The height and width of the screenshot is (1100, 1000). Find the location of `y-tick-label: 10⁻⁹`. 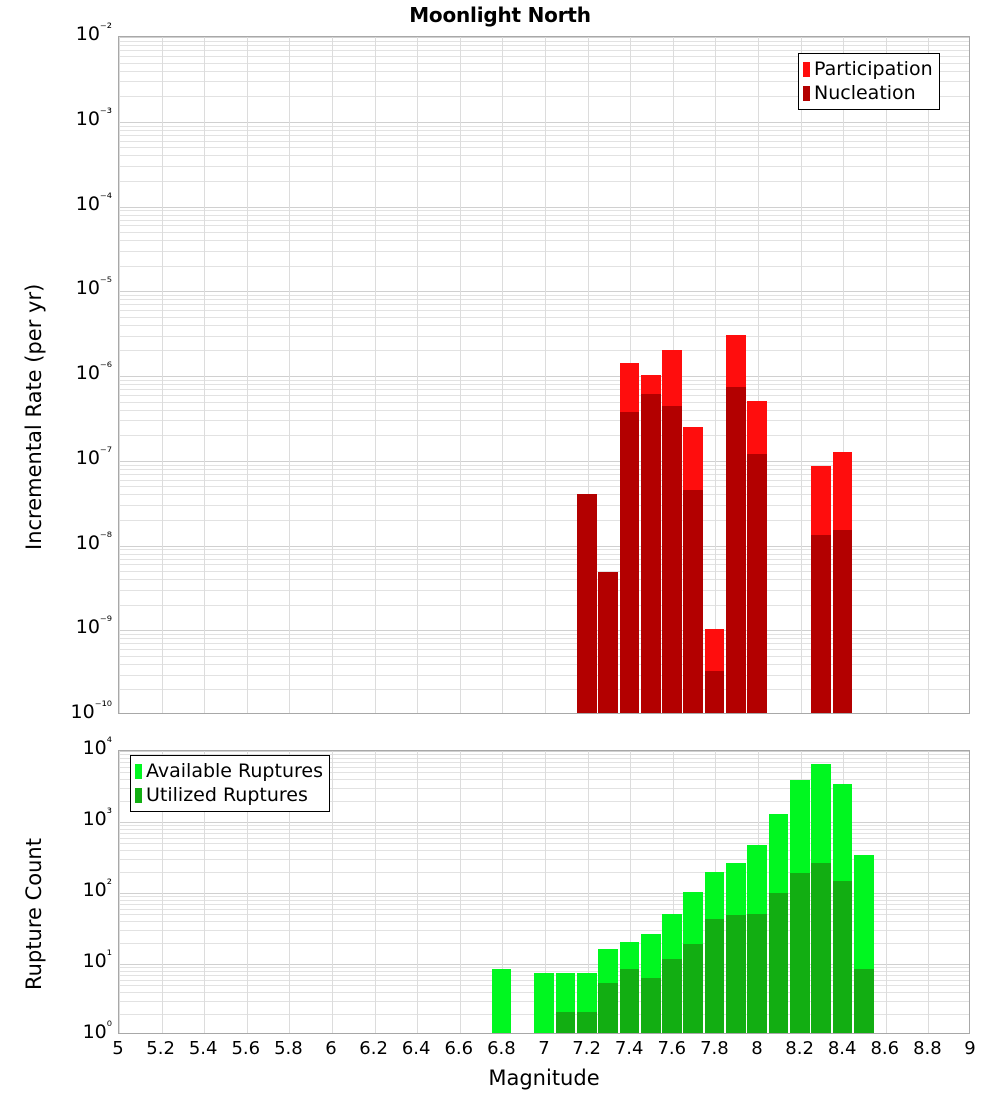

y-tick-label: 10⁻⁹ is located at coordinates (93, 626).